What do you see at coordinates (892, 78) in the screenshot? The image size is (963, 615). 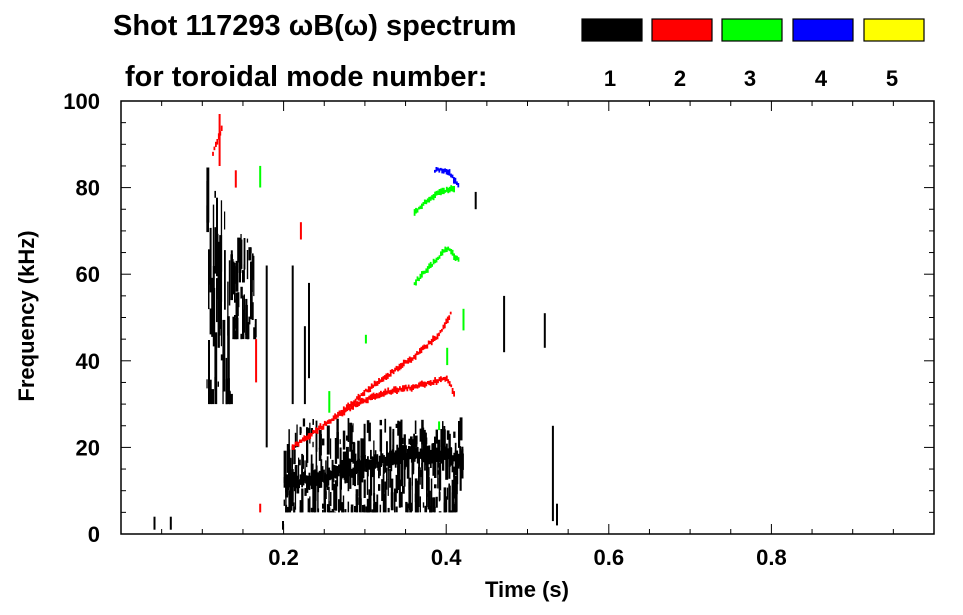 I see `legend-label-5: 5` at bounding box center [892, 78].